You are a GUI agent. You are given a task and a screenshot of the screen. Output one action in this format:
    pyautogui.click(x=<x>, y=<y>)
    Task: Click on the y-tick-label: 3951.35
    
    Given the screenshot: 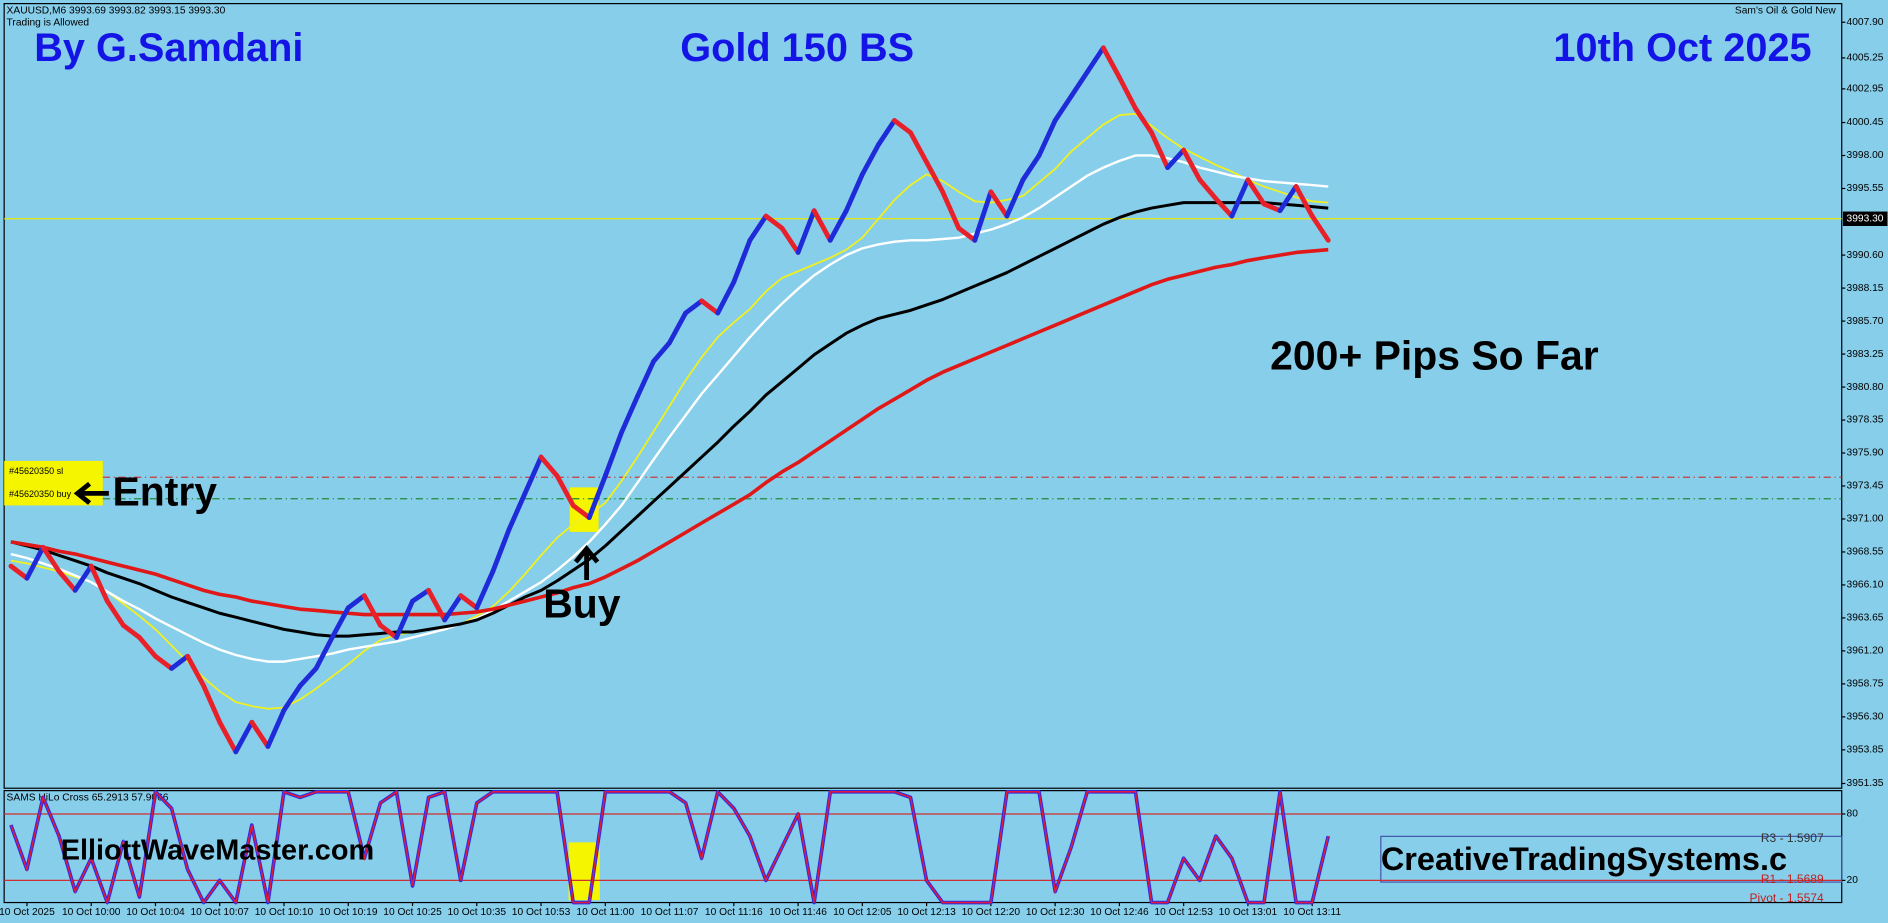 What is the action you would take?
    pyautogui.click(x=1865, y=783)
    